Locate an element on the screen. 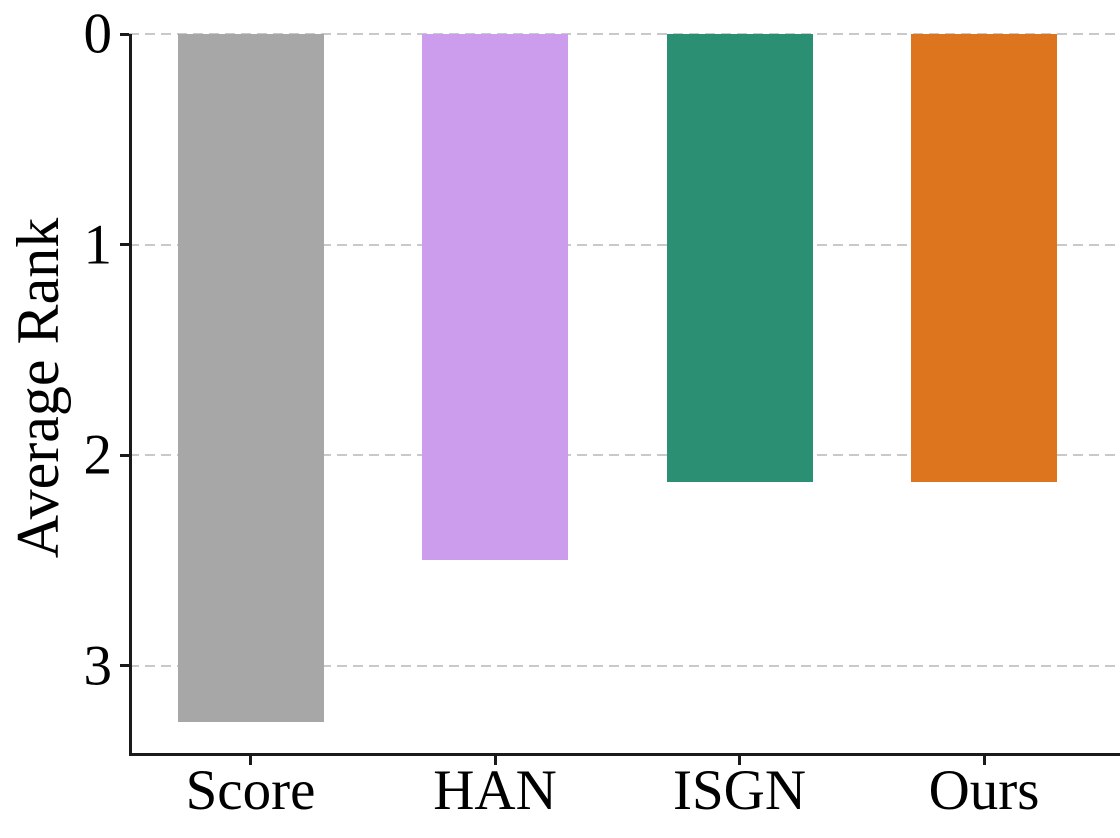 This screenshot has width=1120, height=838. x-axis-tick-ours is located at coordinates (984, 760).